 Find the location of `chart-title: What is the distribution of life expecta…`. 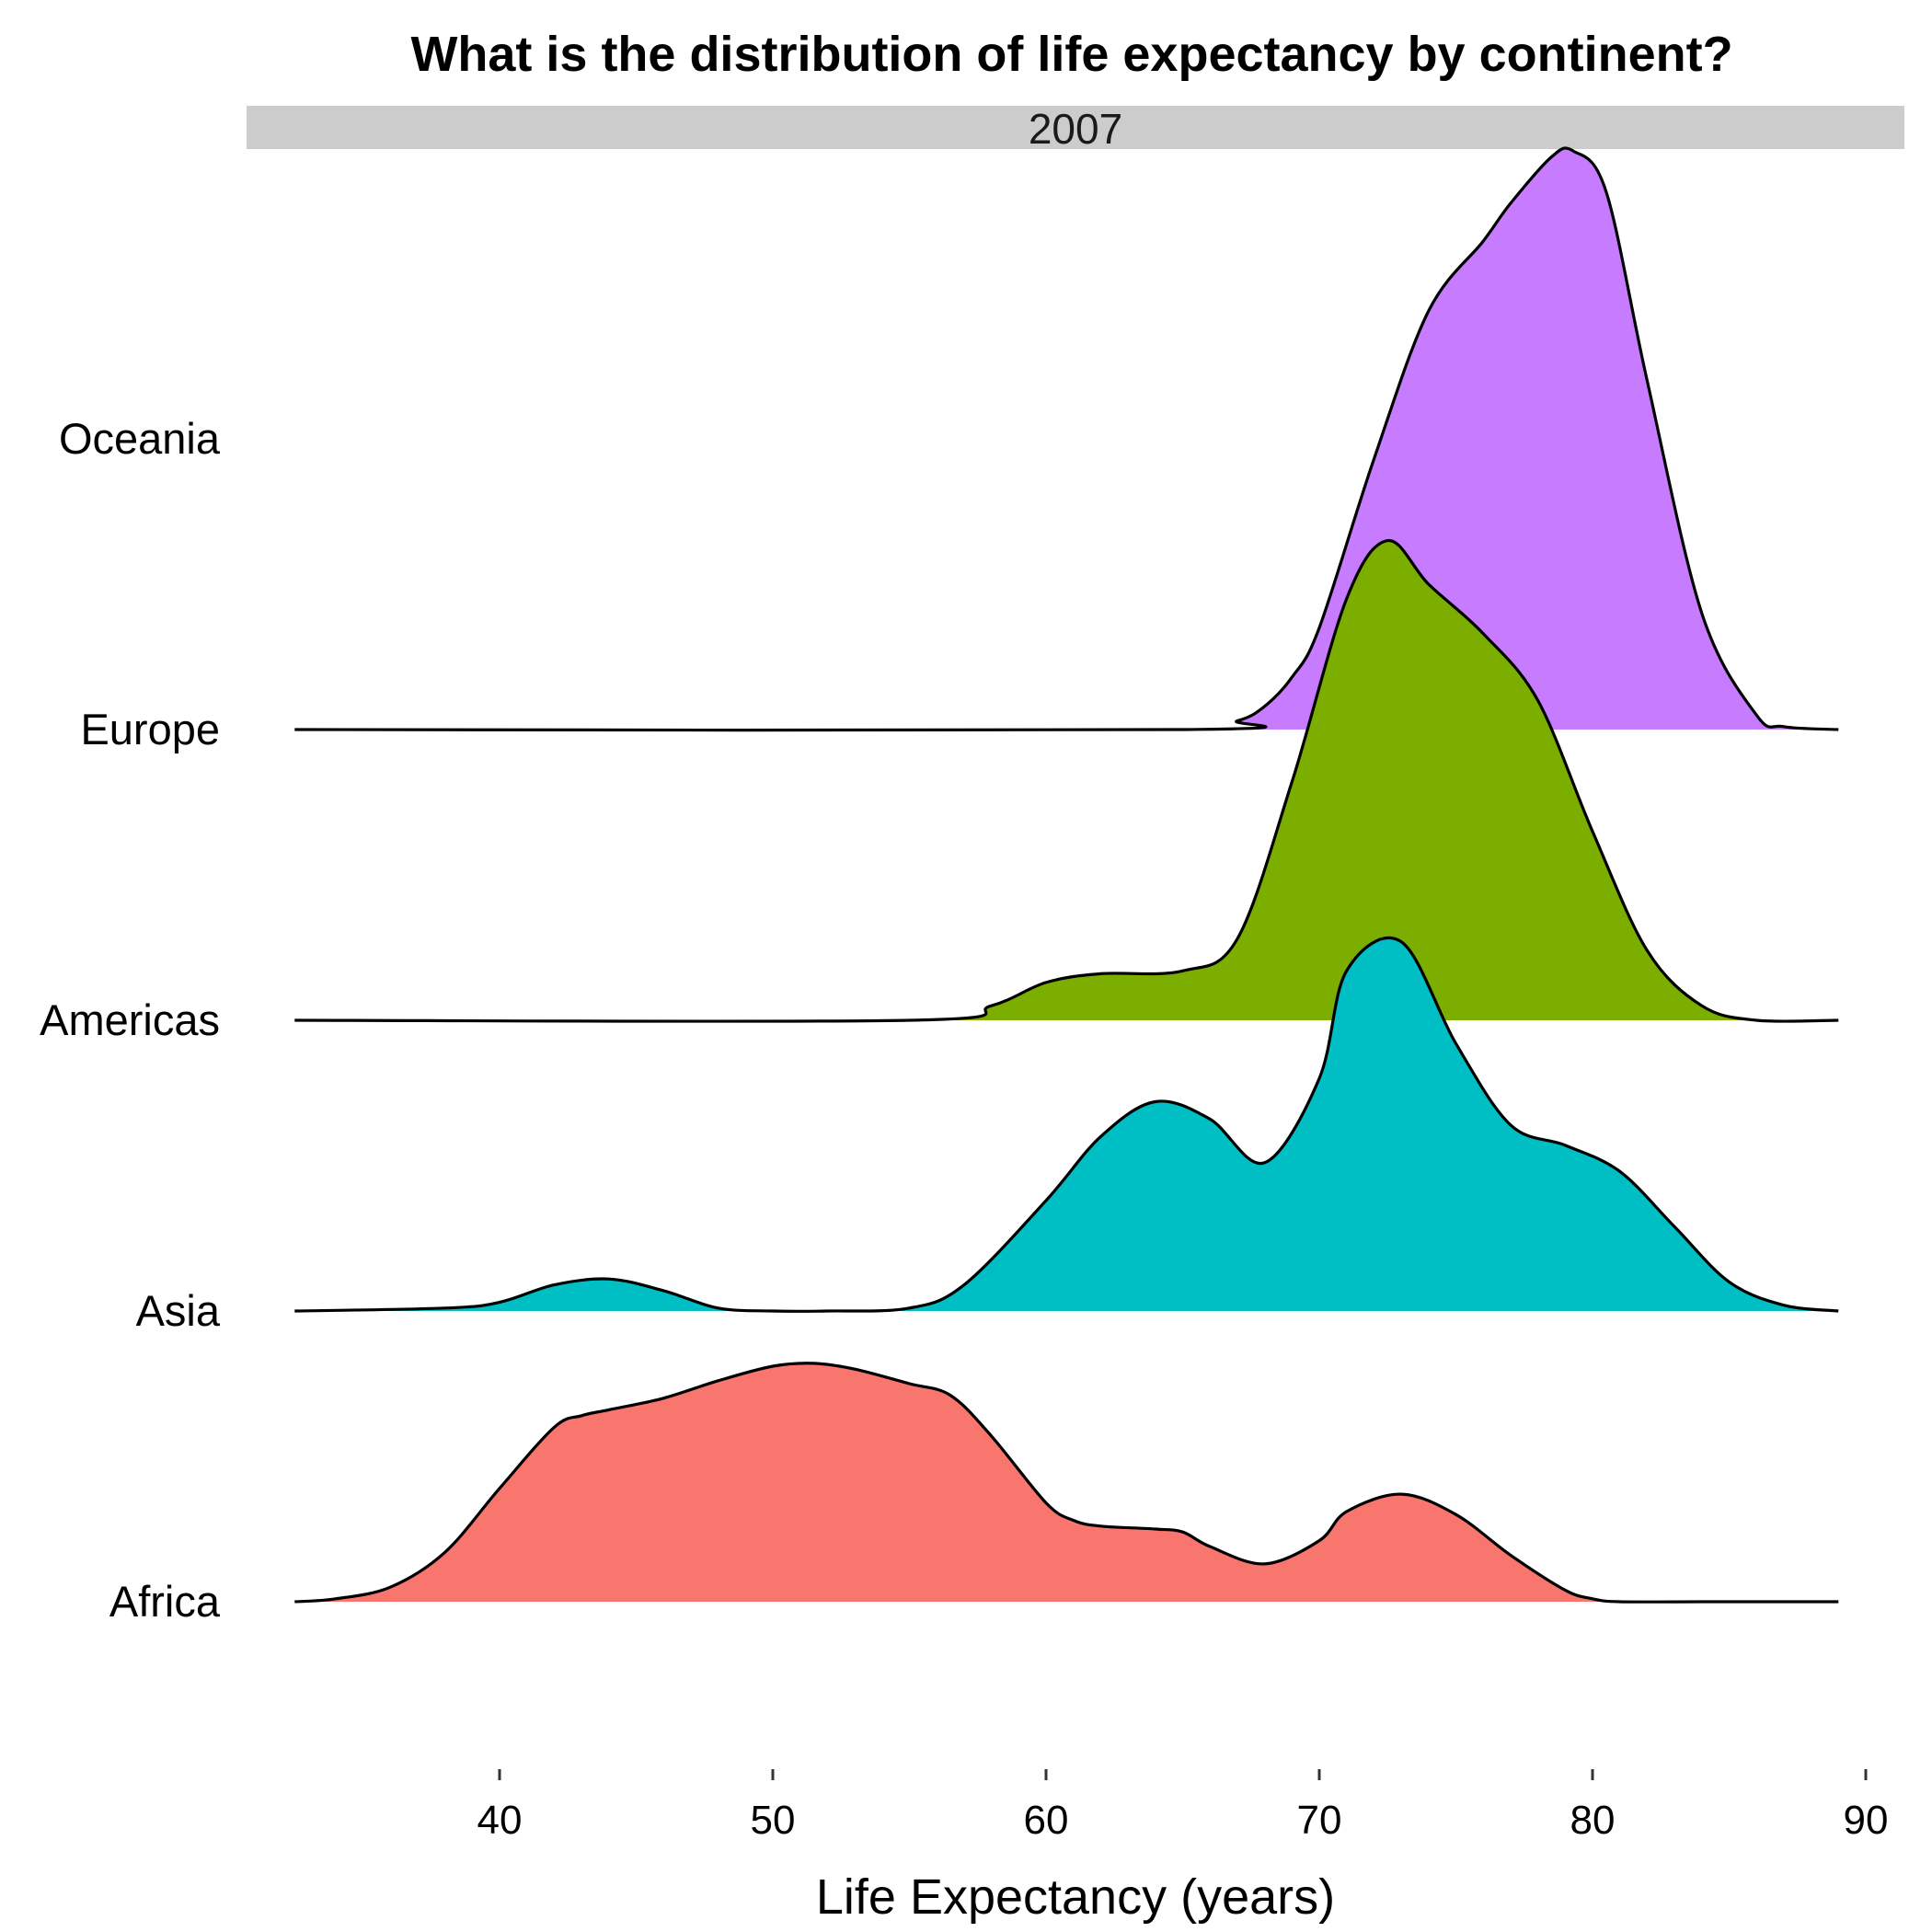

chart-title: What is the distribution of life expecta… is located at coordinates (1071, 54).